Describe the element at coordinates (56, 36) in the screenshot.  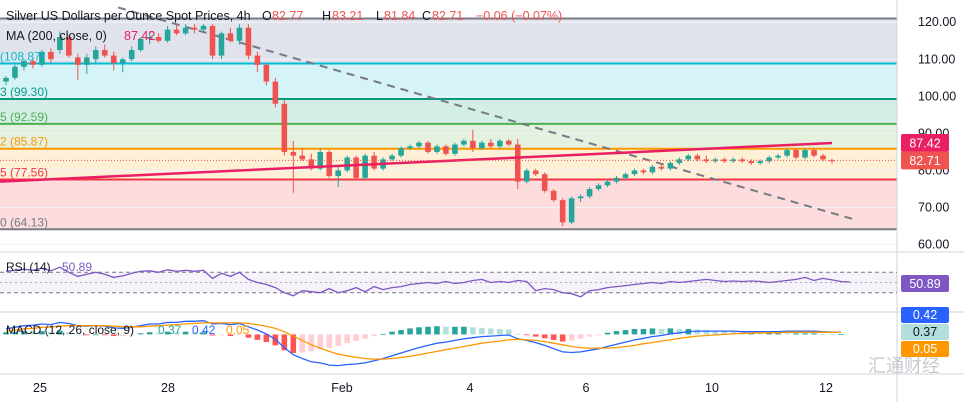
I see `ma-legend-label: MA (200, close, 0)` at that location.